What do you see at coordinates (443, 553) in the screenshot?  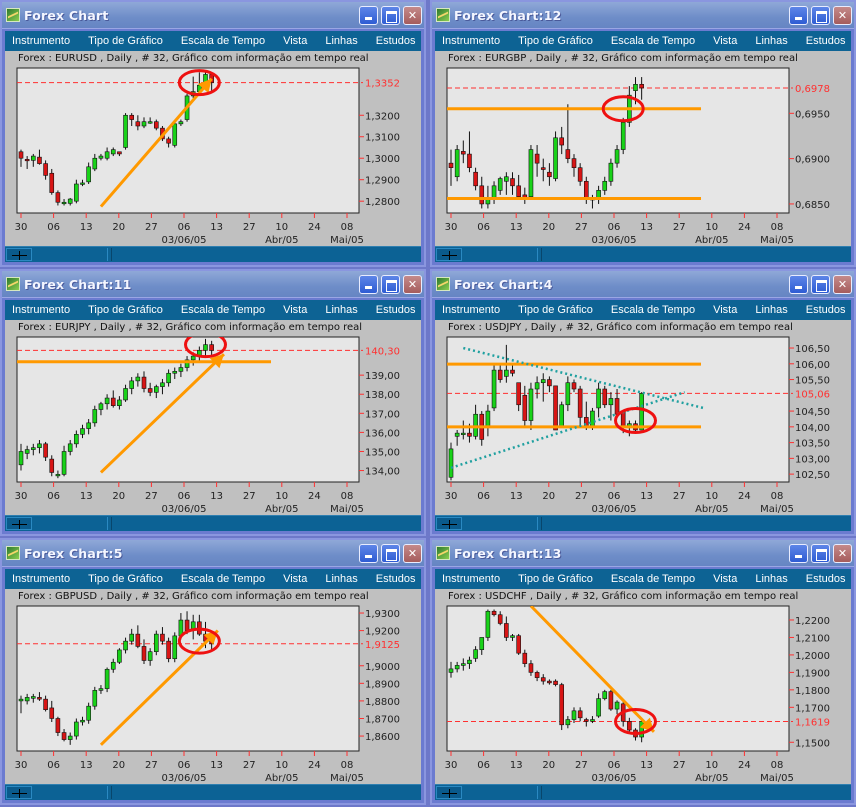 I see `chart-app-icon` at bounding box center [443, 553].